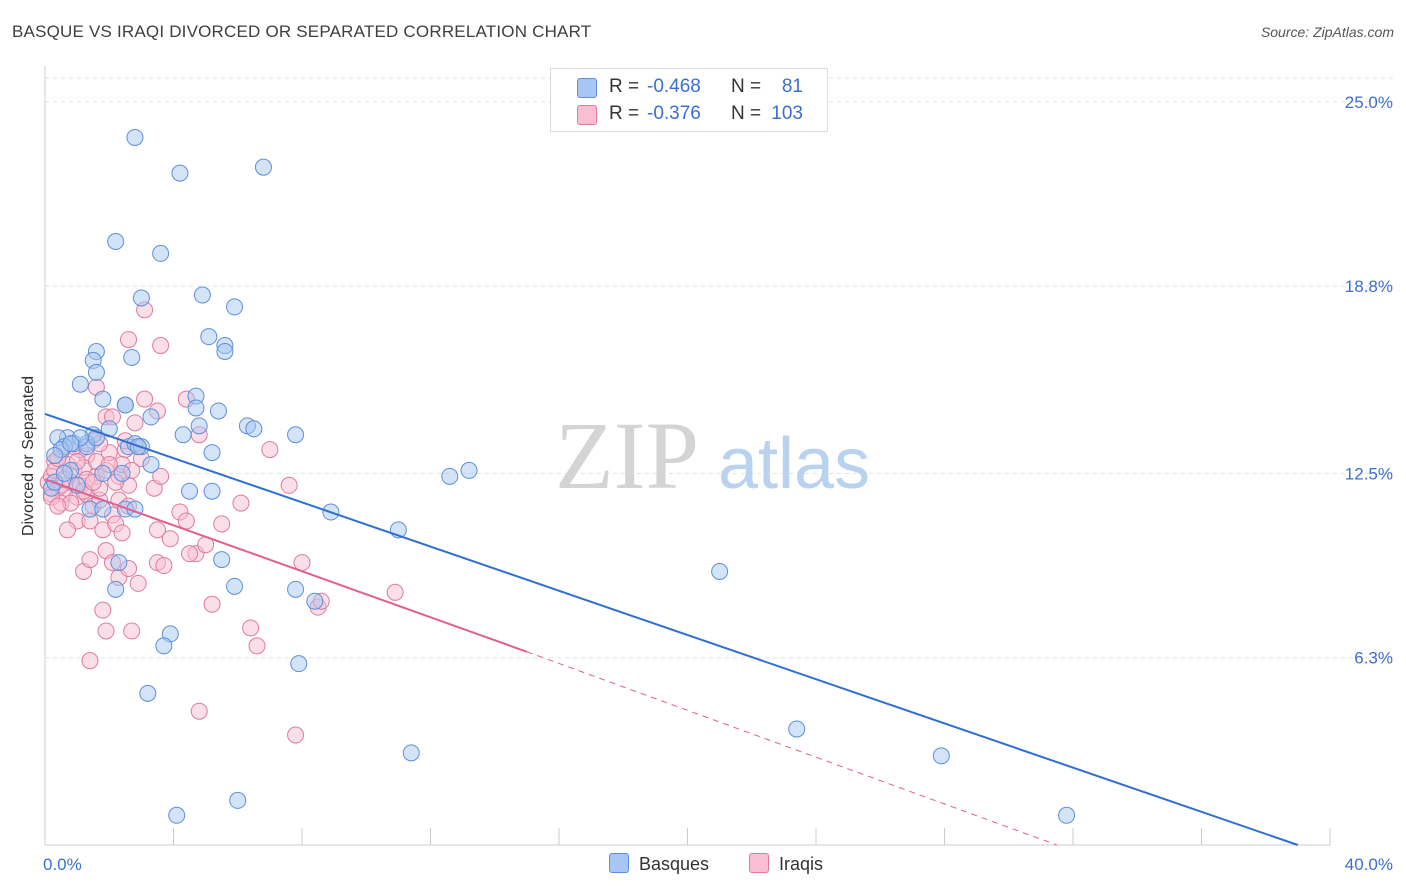  Describe the element at coordinates (1369, 473) in the screenshot. I see `y-tick-label: 12.5%` at that location.